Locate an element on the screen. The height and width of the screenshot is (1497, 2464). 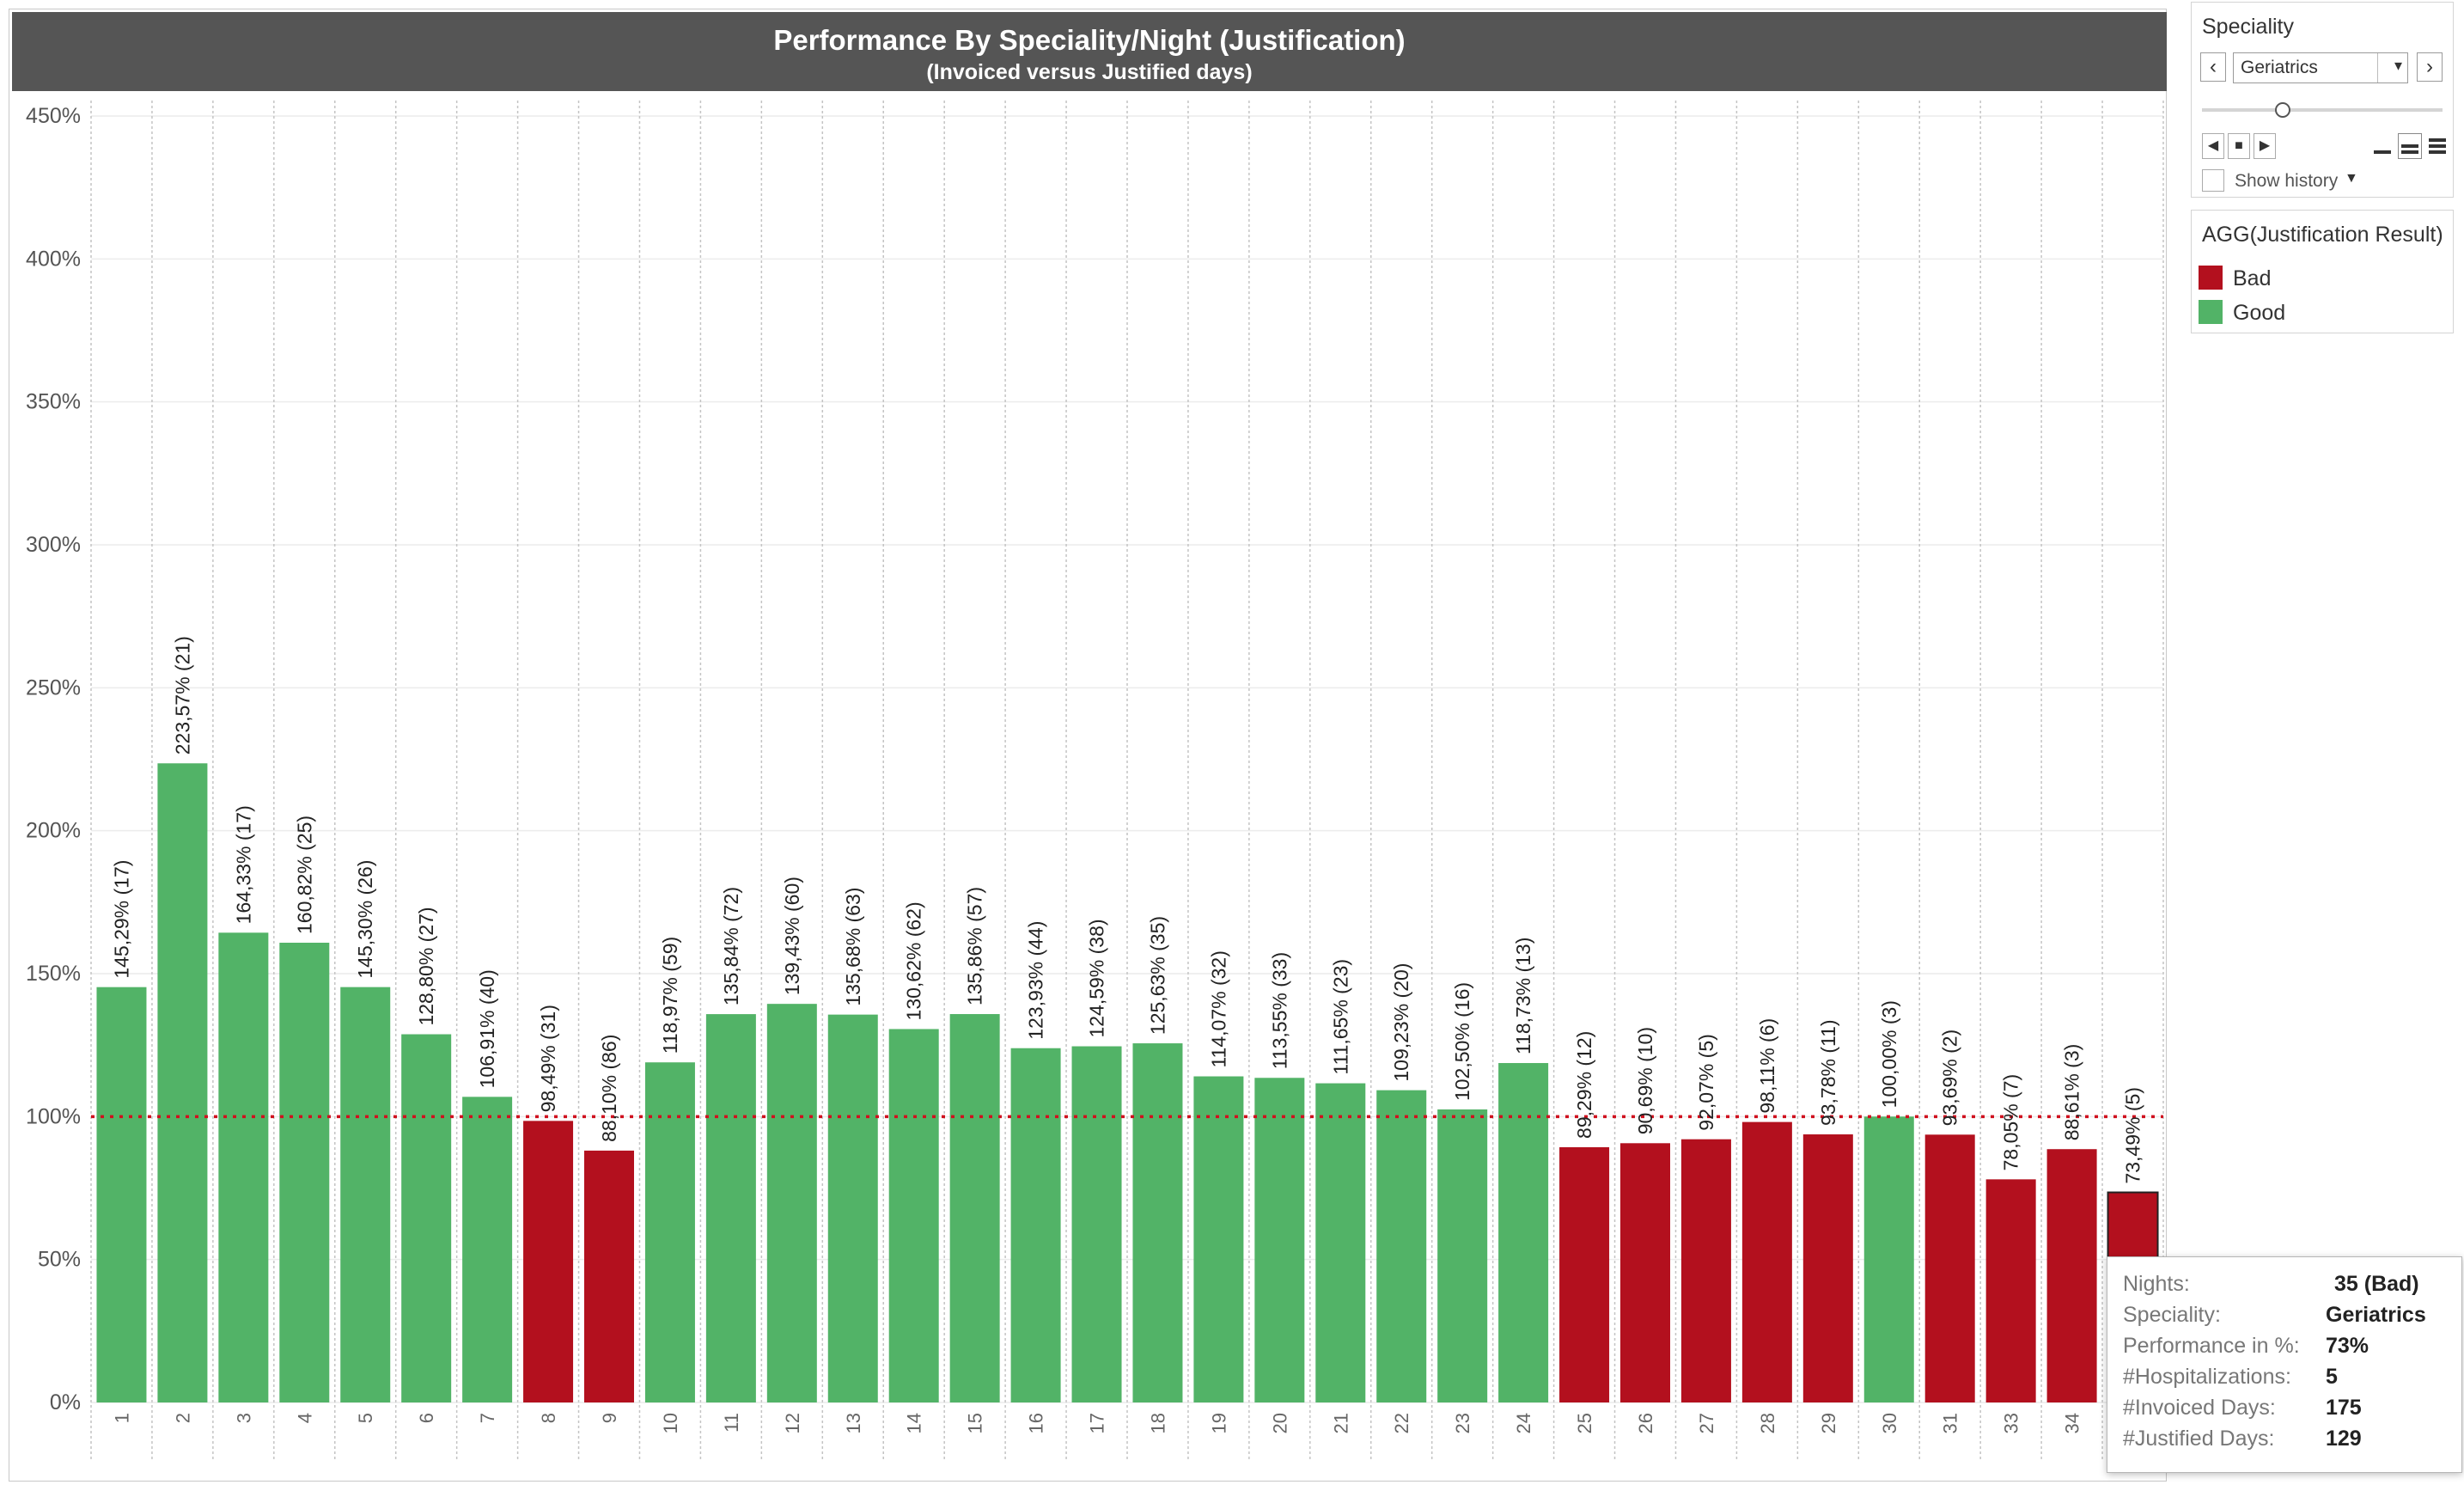
bar-data-label: 118,73% (13) is located at coordinates (1523, 996).